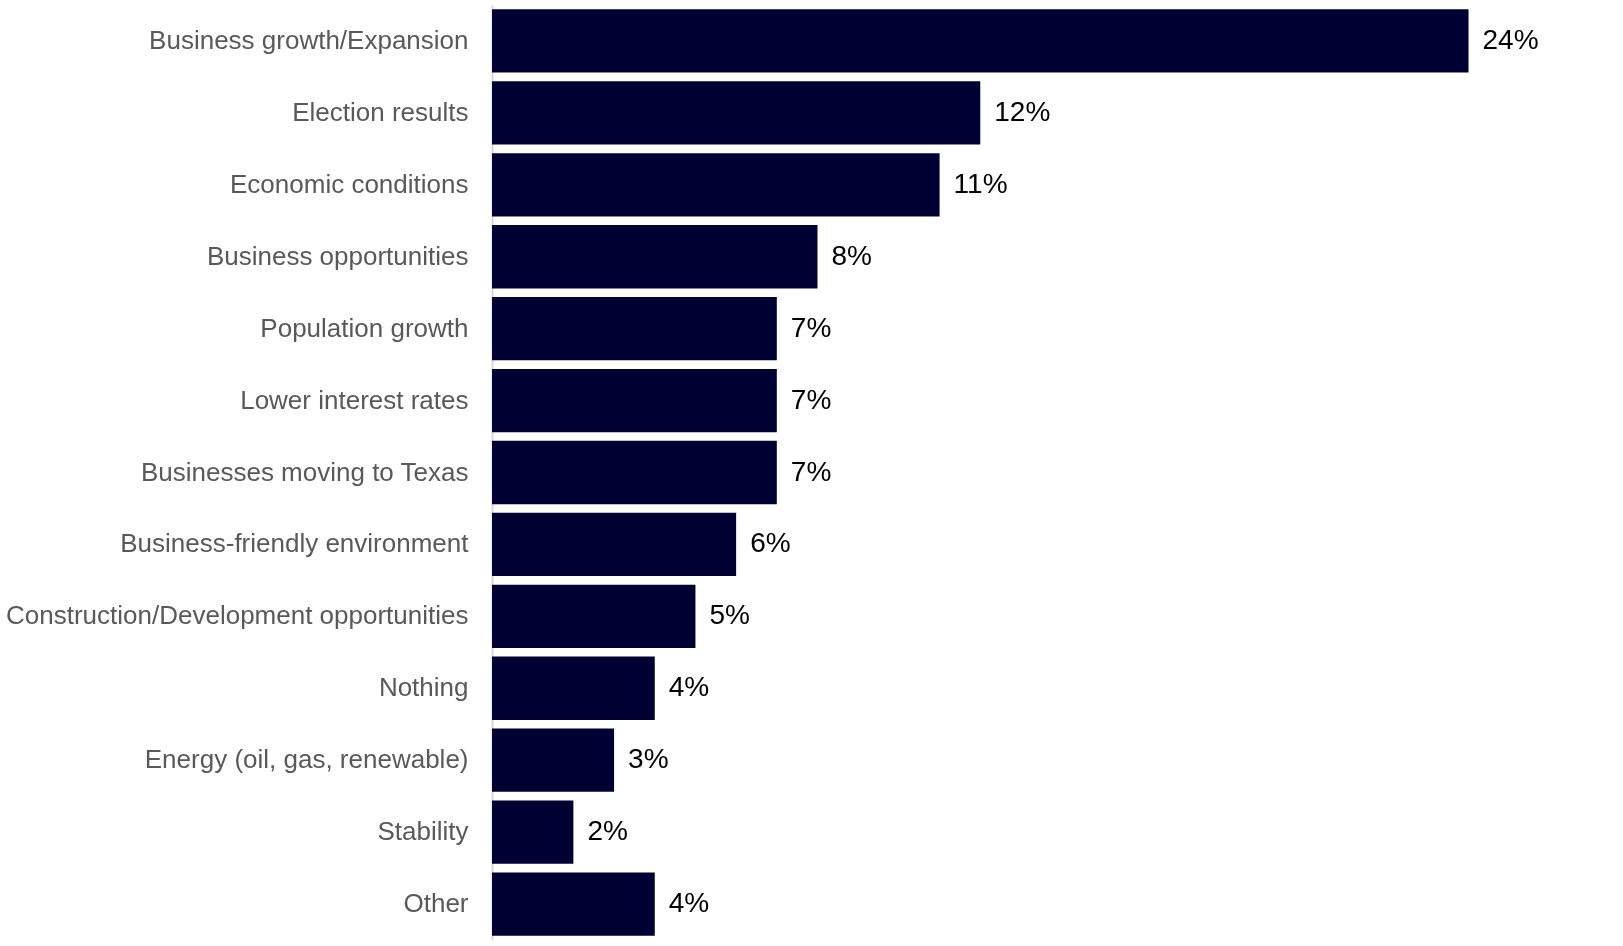 This screenshot has height=946, width=1623. What do you see at coordinates (364, 327) in the screenshot?
I see `y-tick-label: Population growth` at bounding box center [364, 327].